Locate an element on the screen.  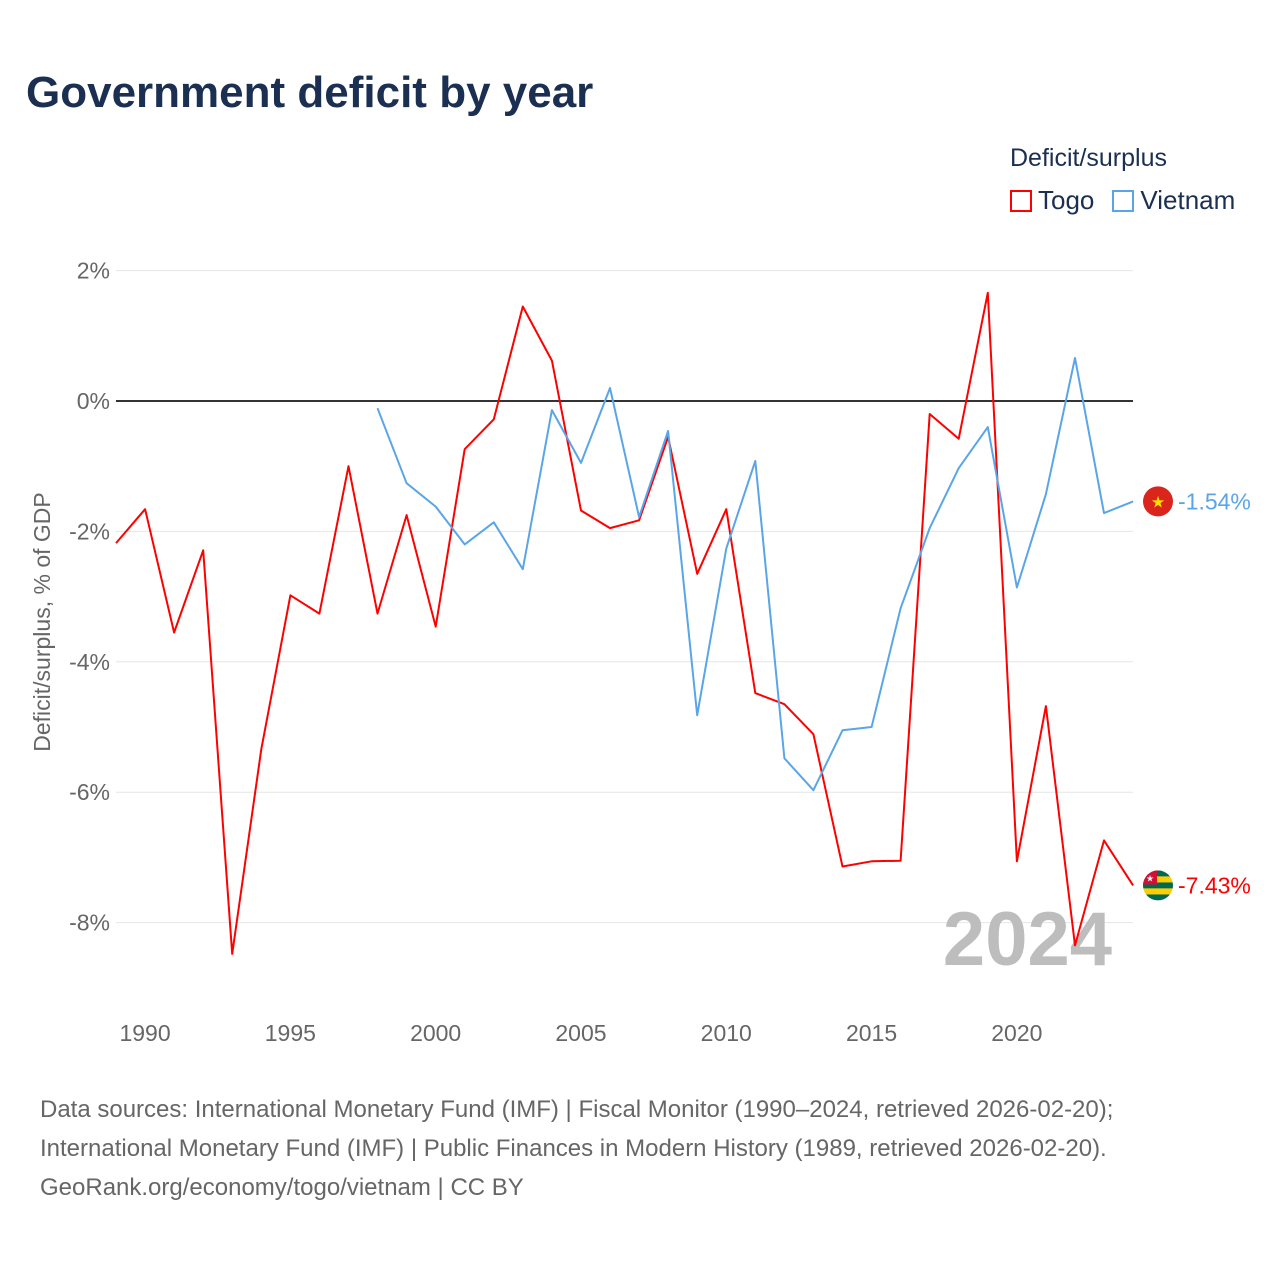
end-value-label: -1.54% is located at coordinates (1214, 501).